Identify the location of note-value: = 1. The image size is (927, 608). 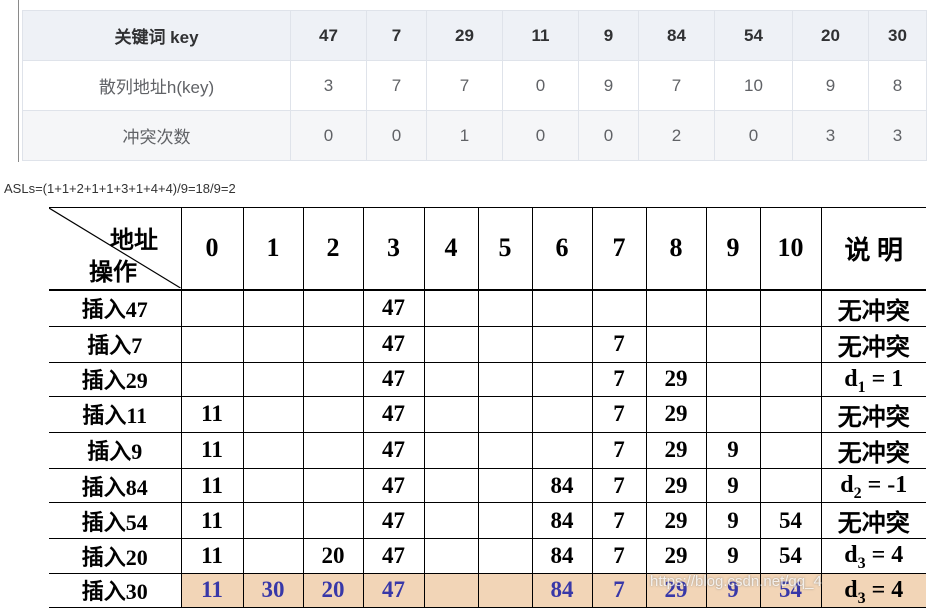
(884, 378).